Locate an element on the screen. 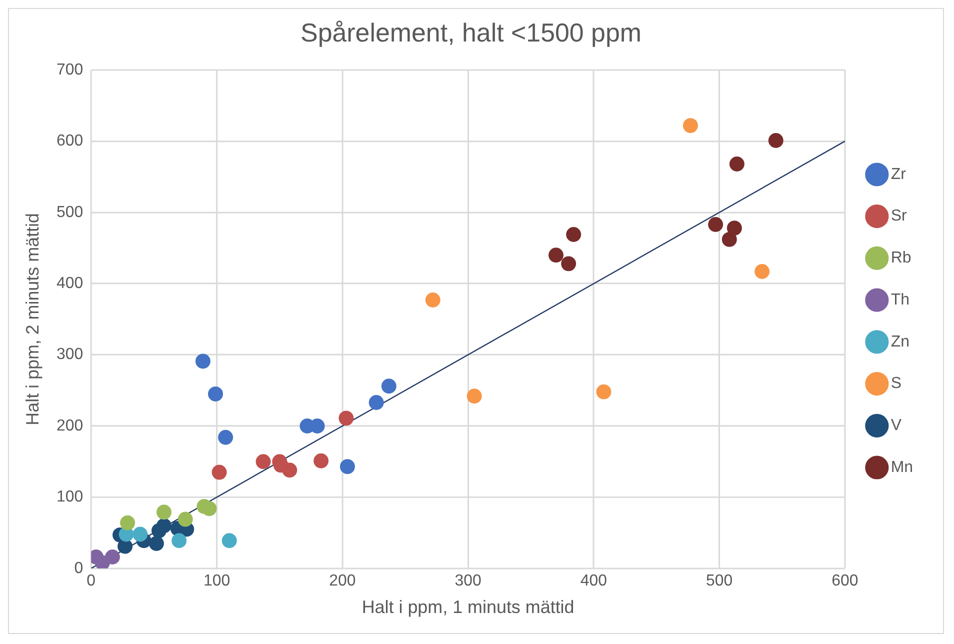 Image resolution: width=954 pixels, height=644 pixels. legend-label: Zr is located at coordinates (898, 174).